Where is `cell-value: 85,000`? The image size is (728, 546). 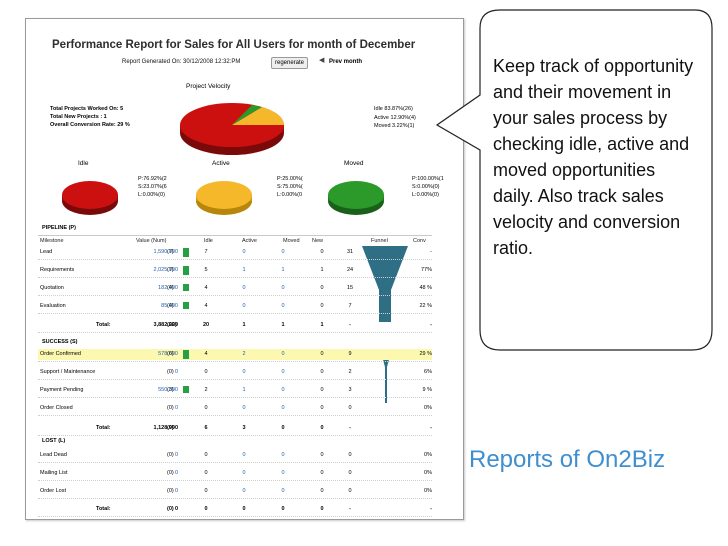 cell-value: 85,000 is located at coordinates (169, 306).